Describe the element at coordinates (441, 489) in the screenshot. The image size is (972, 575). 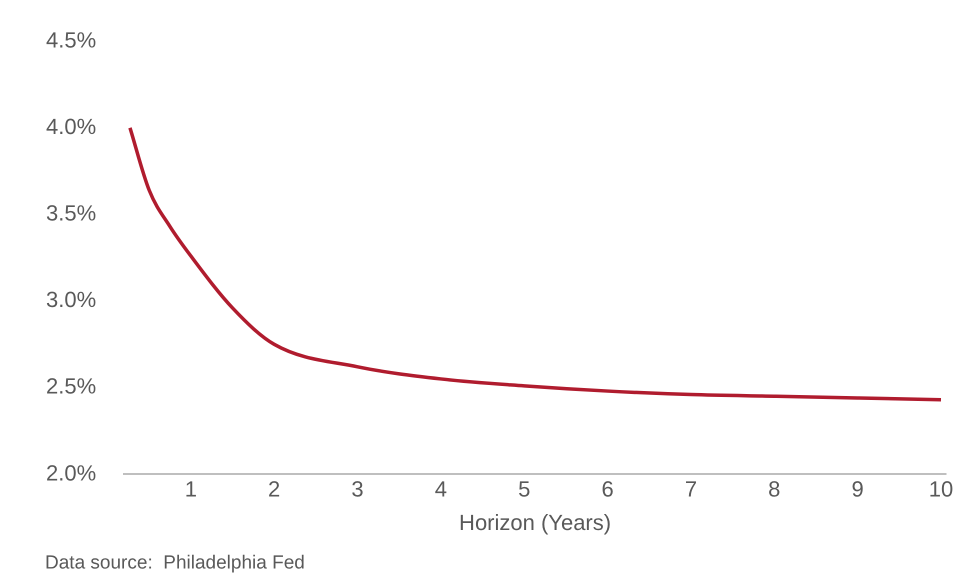
I see `x-tick-label: 4` at that location.